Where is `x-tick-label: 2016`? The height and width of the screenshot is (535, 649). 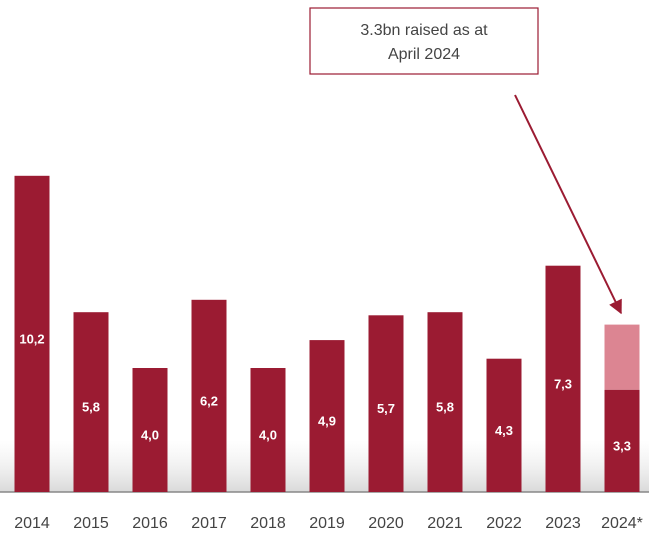 x-tick-label: 2016 is located at coordinates (150, 523).